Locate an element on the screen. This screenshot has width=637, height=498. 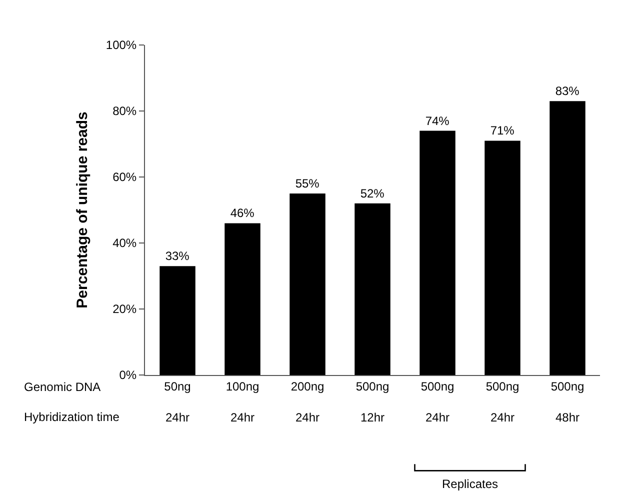
text: Replicates is located at coordinates (470, 484).